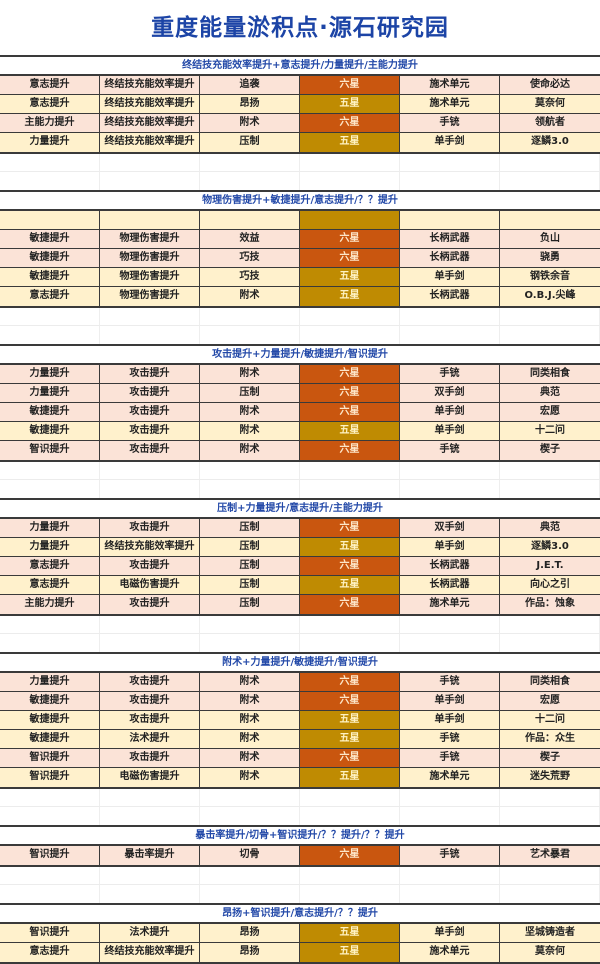  What do you see at coordinates (550, 719) in the screenshot?
I see `cell-weapon-name: 十二问` at bounding box center [550, 719].